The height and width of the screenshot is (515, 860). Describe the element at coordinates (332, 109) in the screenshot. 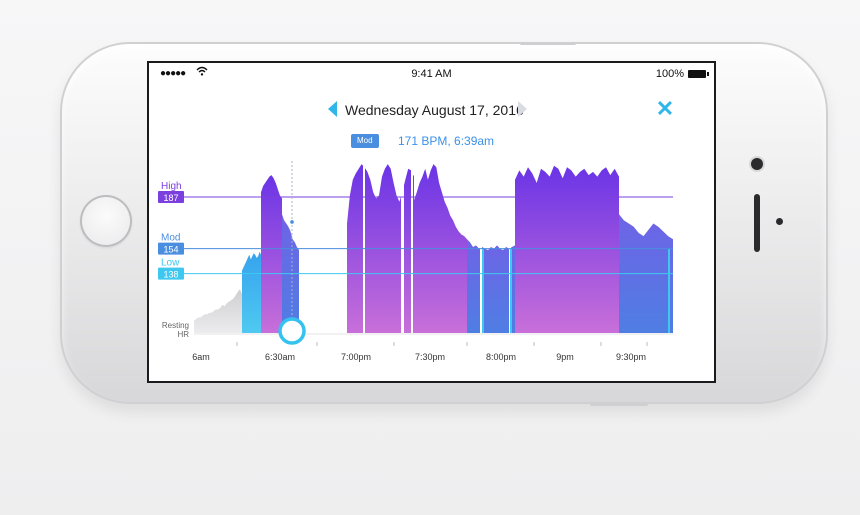

I see `previous-day-button` at that location.